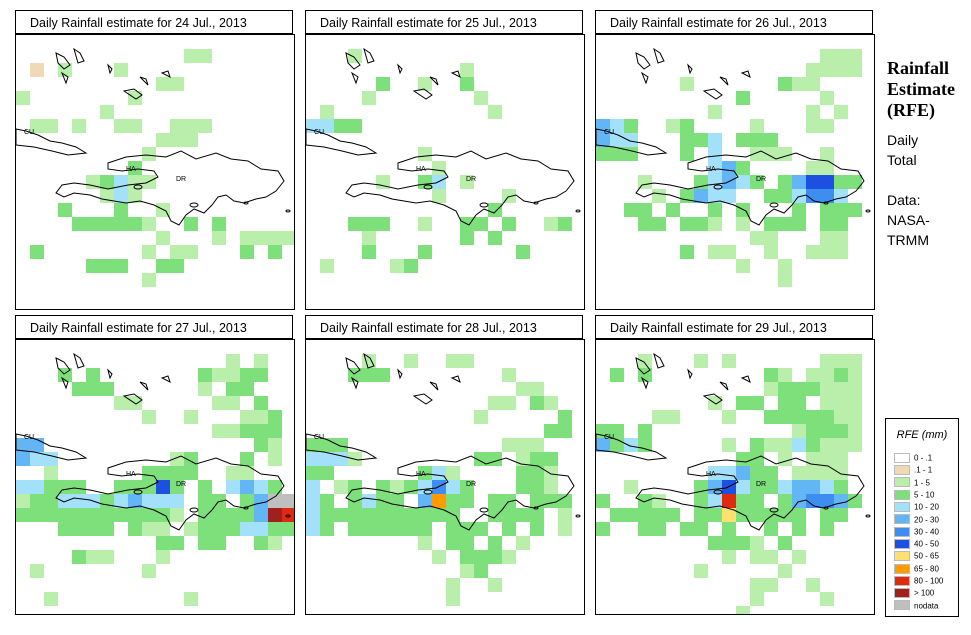  Describe the element at coordinates (445, 172) in the screenshot. I see `rainfall-map: CU HA DR` at that location.